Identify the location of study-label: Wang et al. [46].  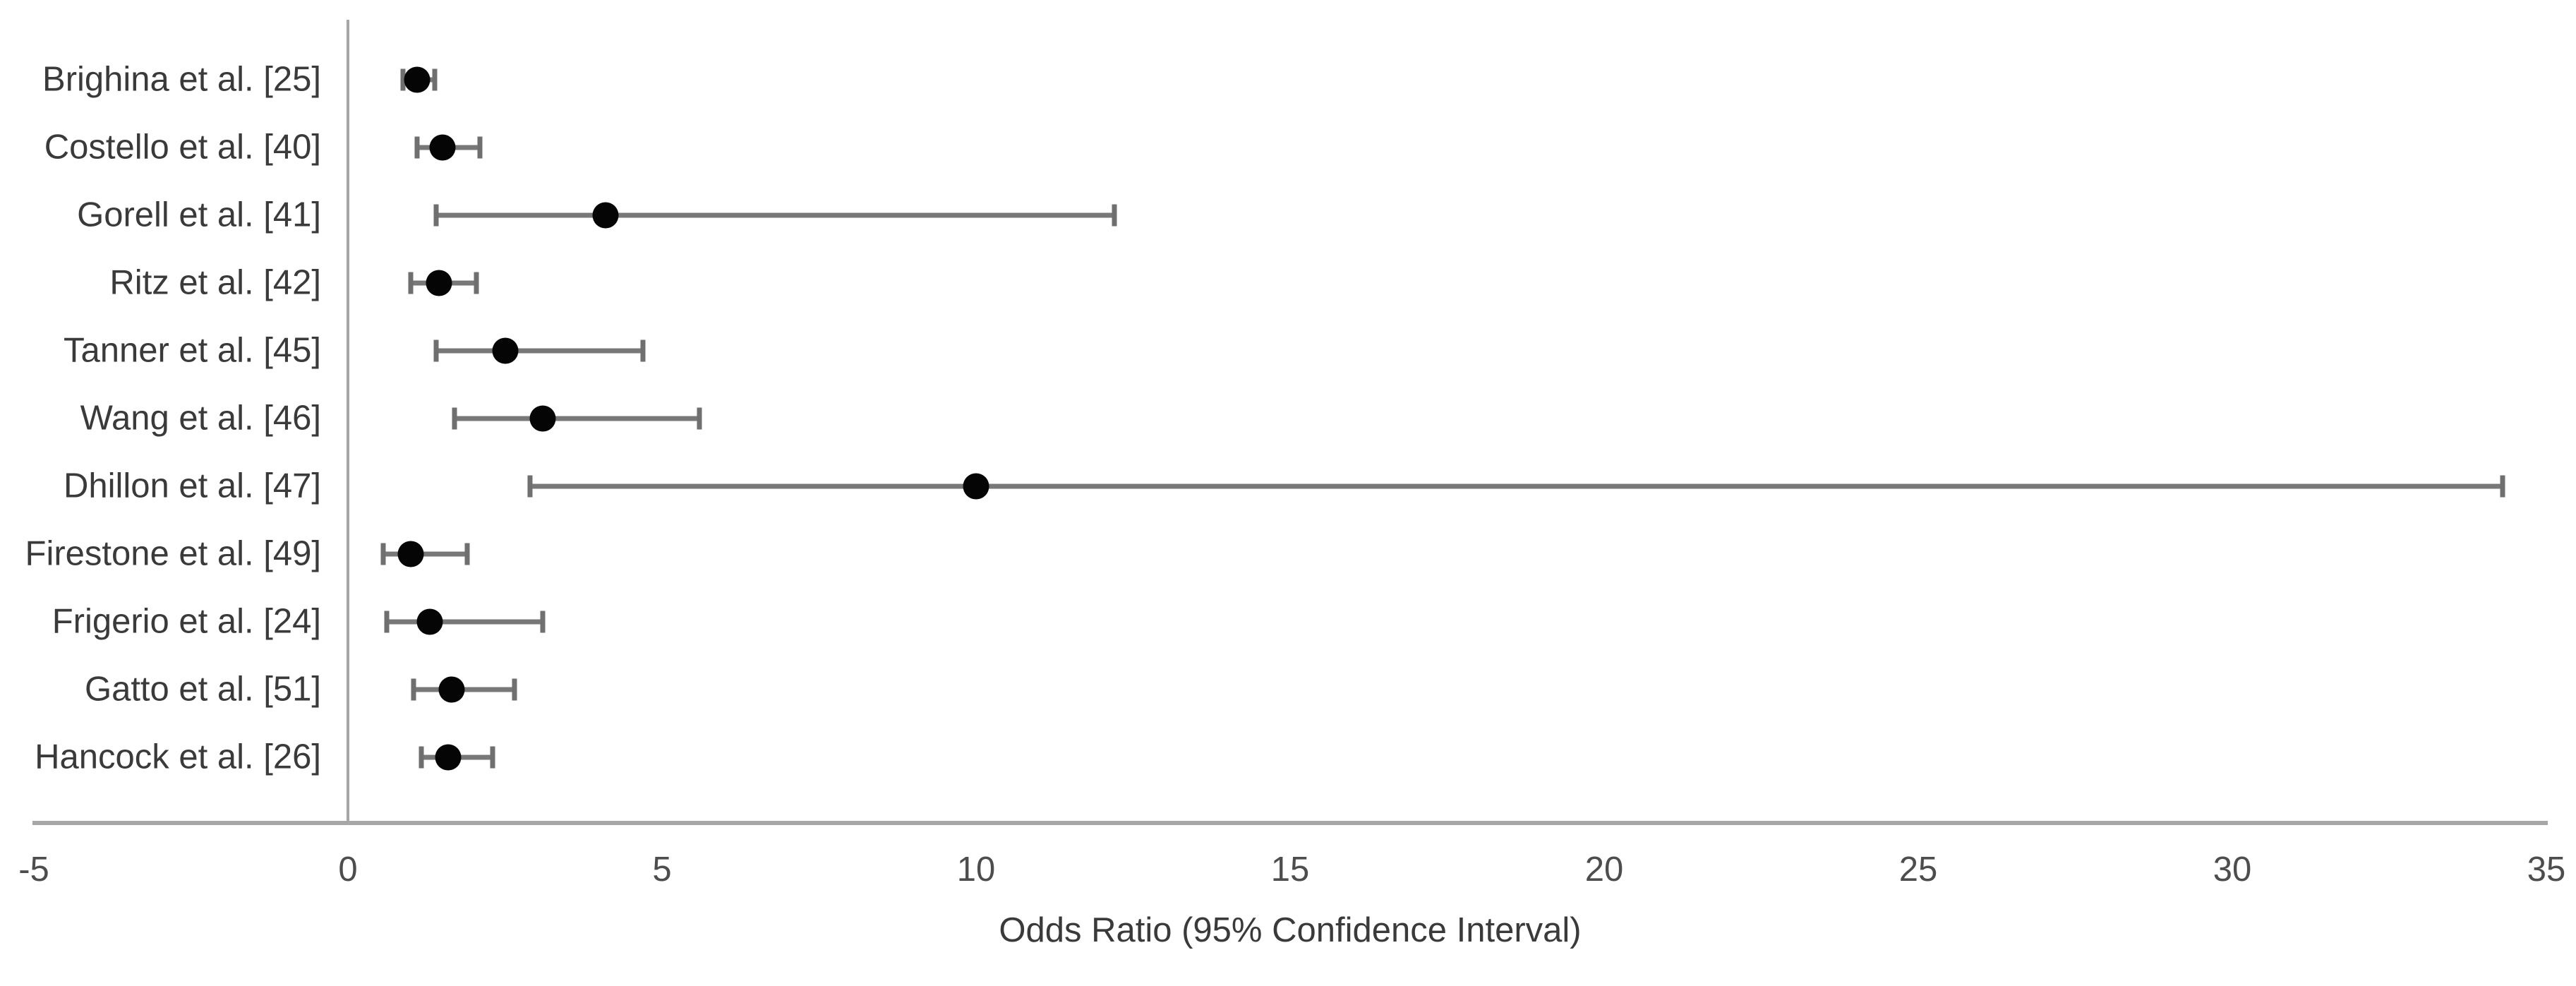
(200, 418).